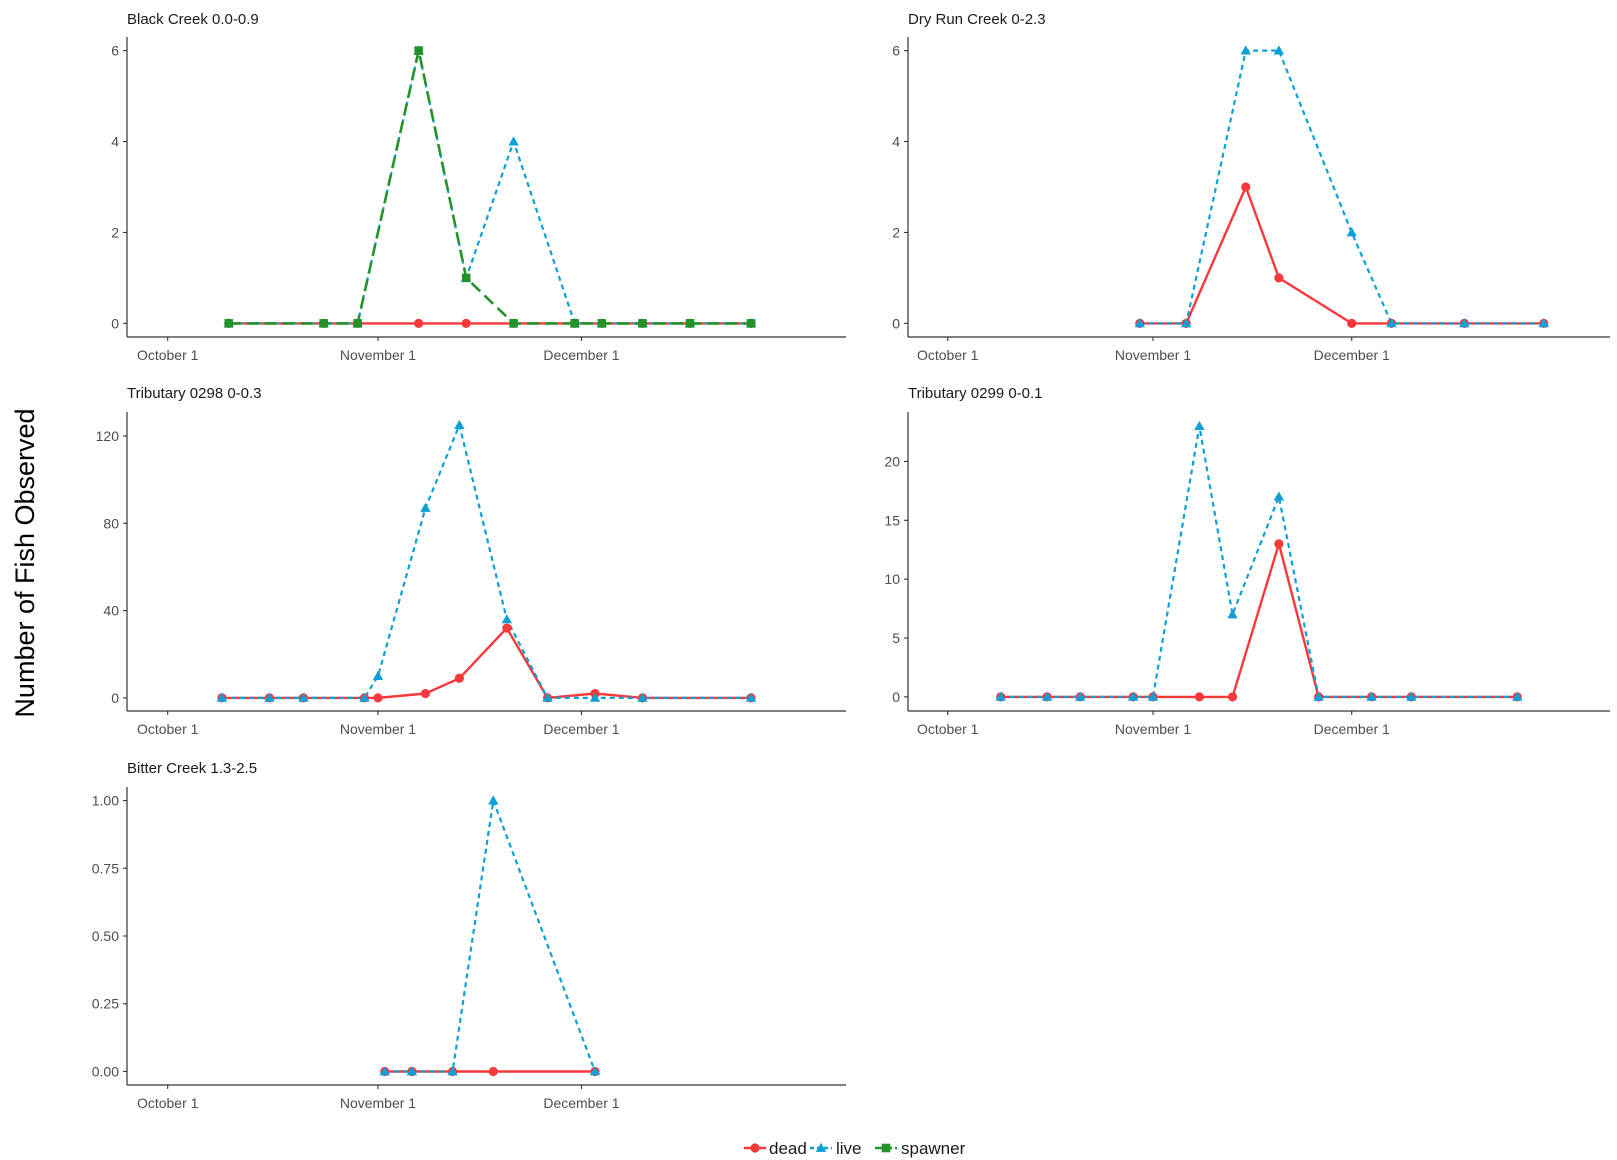 This screenshot has width=1617, height=1160. What do you see at coordinates (108, 436) in the screenshot?
I see `y-tick-label: 120` at bounding box center [108, 436].